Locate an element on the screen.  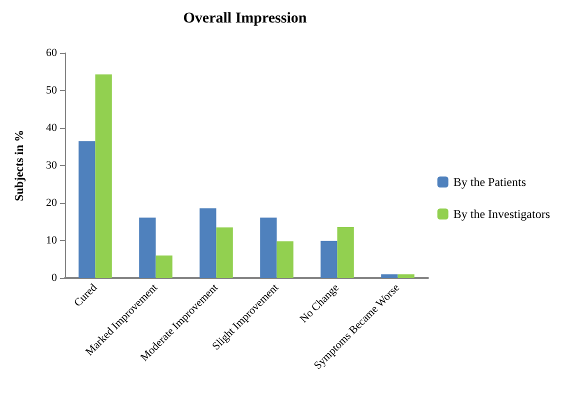
chart-title: Overall Impression is located at coordinates (245, 18).